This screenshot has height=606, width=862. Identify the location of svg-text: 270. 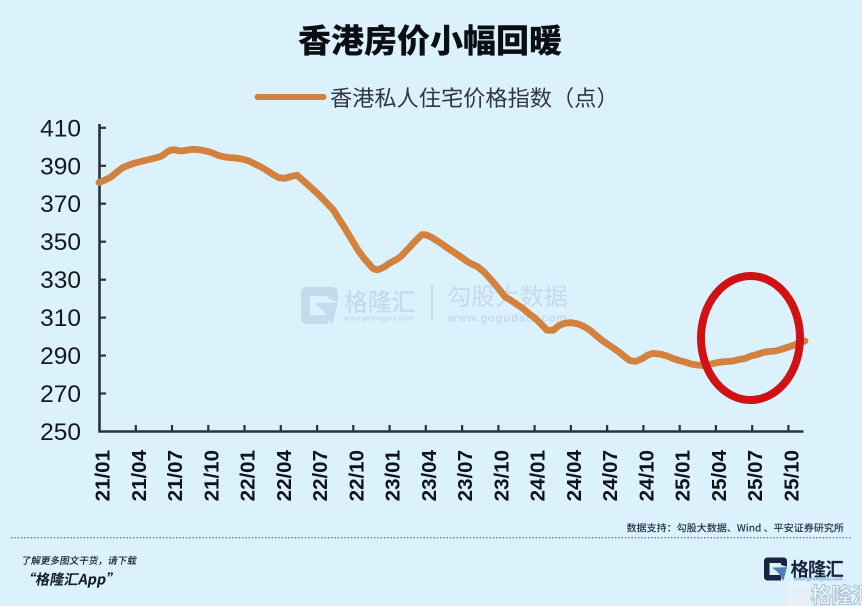
(60, 394).